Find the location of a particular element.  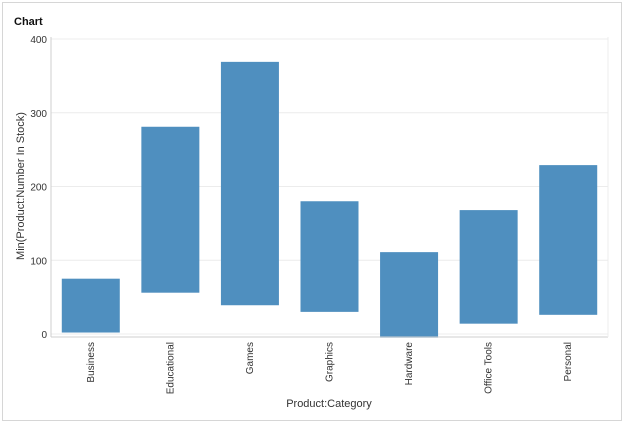

x-tick-label-games: Games is located at coordinates (250, 358).